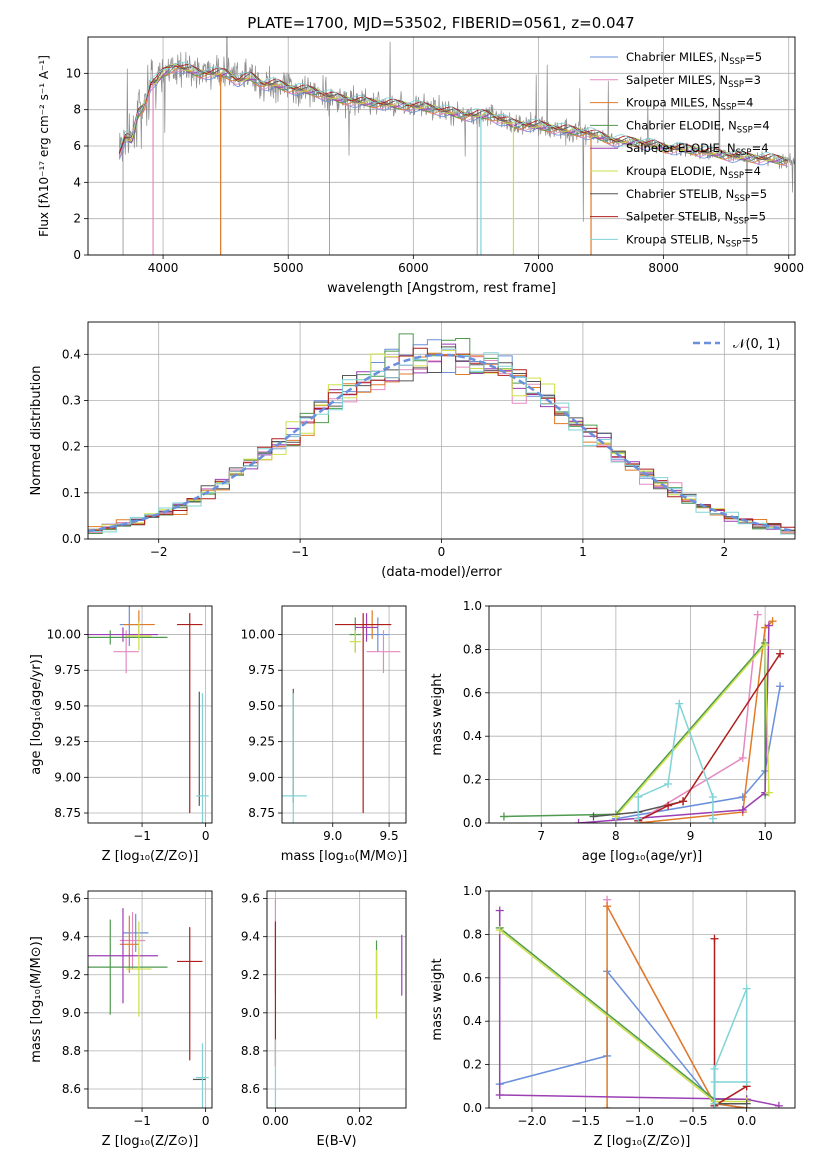  What do you see at coordinates (689, 104) in the screenshot?
I see `legend-entry: Kroupa MILES, NSSP=4` at bounding box center [689, 104].